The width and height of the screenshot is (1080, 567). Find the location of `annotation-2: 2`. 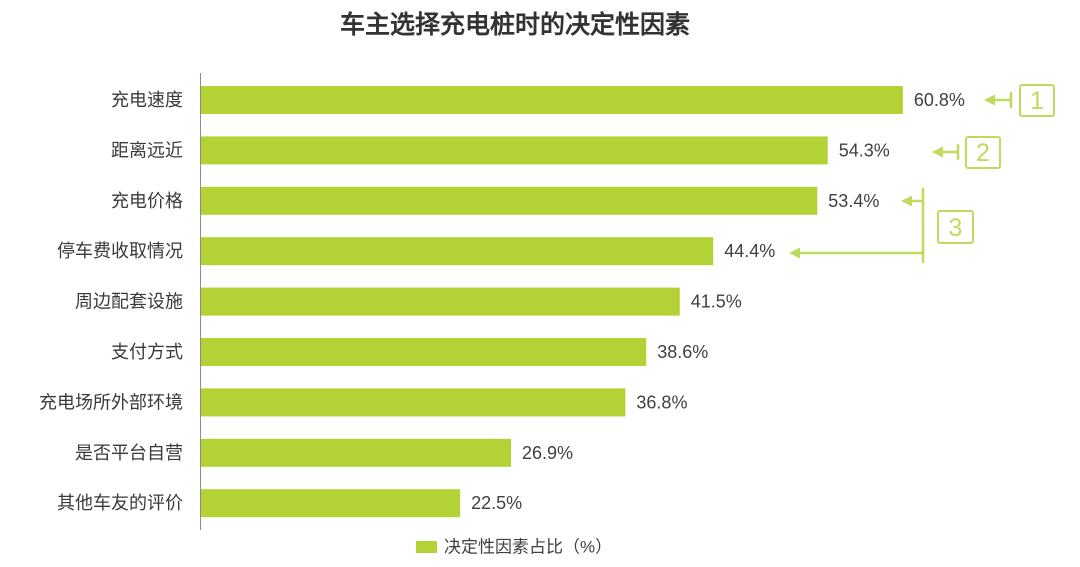

annotation-2: 2 is located at coordinates (966, 152).